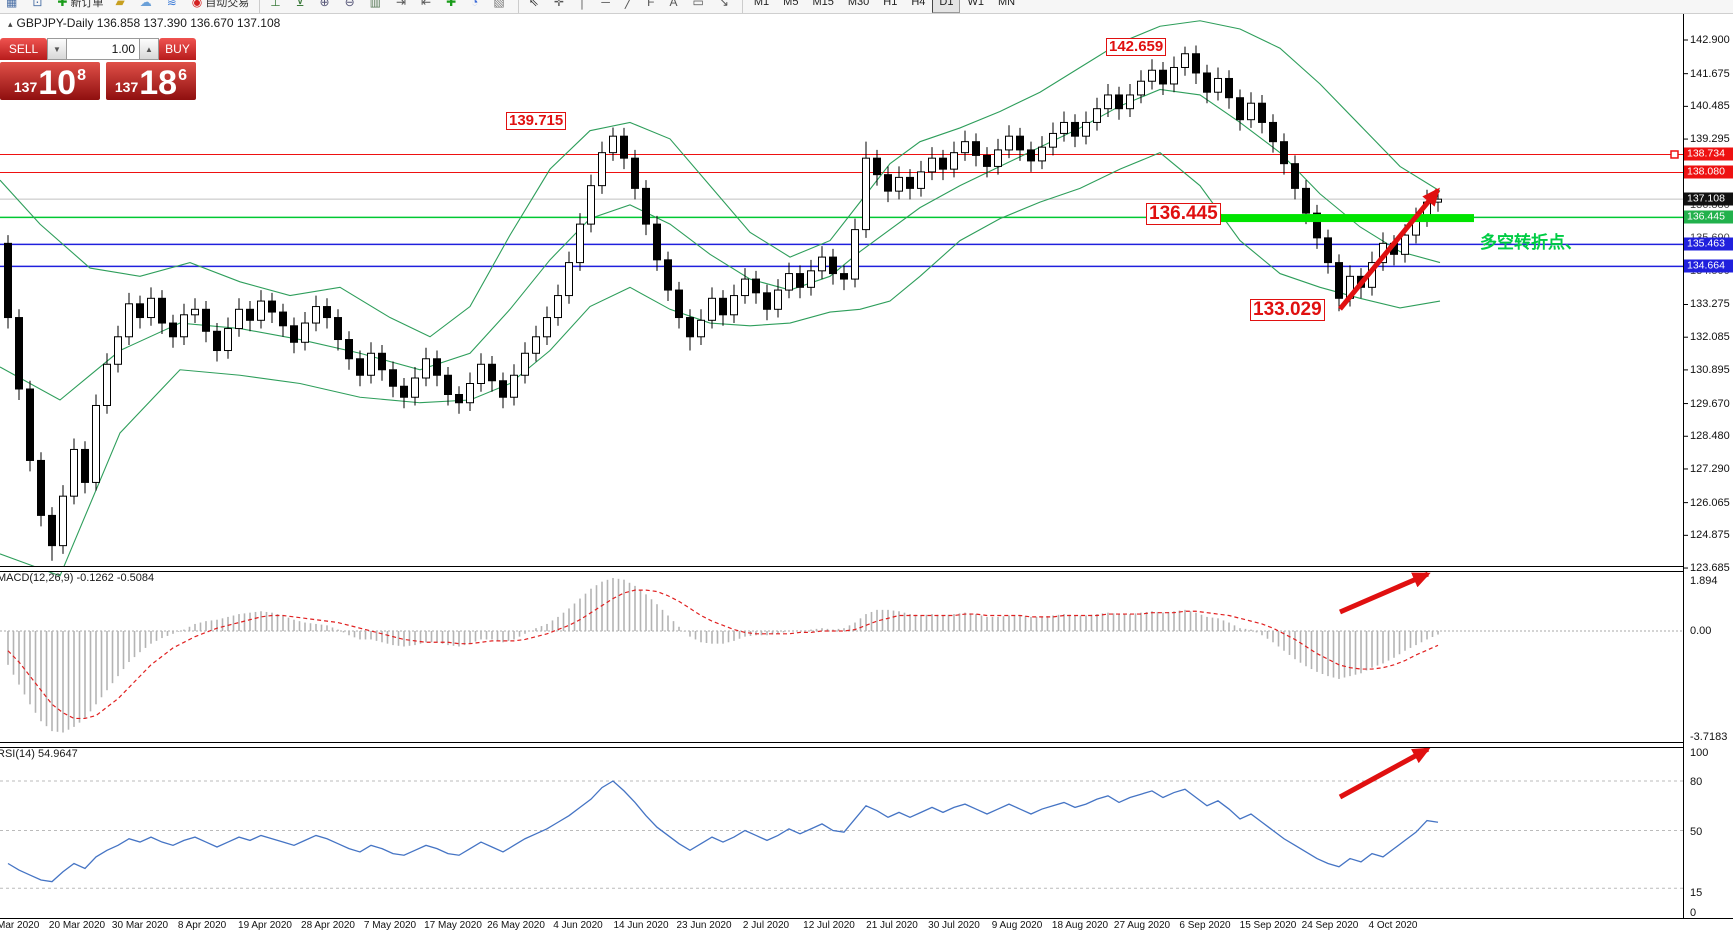 This screenshot has height=931, width=1733. I want to click on zoom-window-icon: ⊡, so click(38, 6).